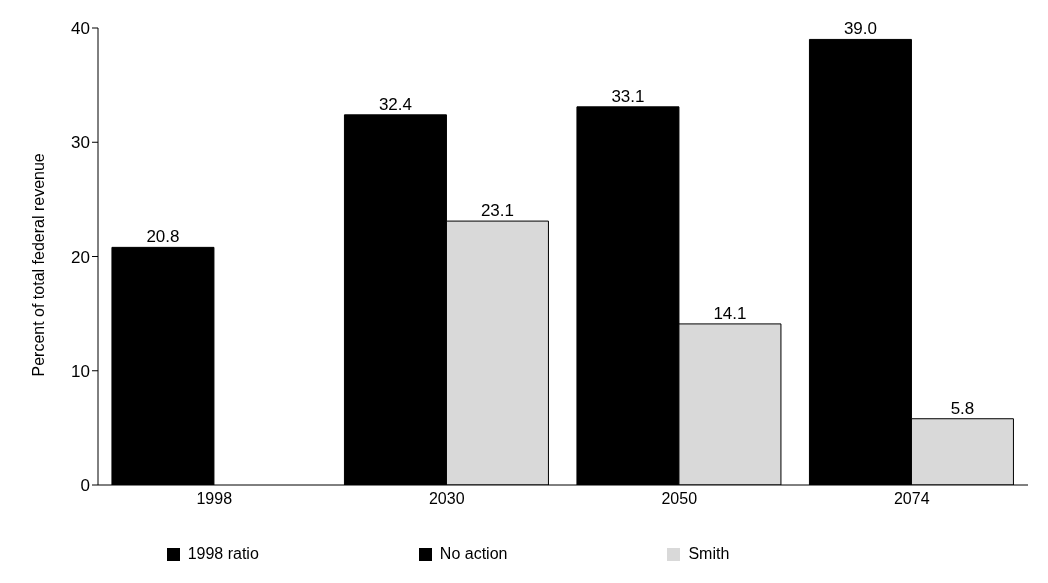 This screenshot has width=1048, height=583. I want to click on data-label: 14.1, so click(730, 313).